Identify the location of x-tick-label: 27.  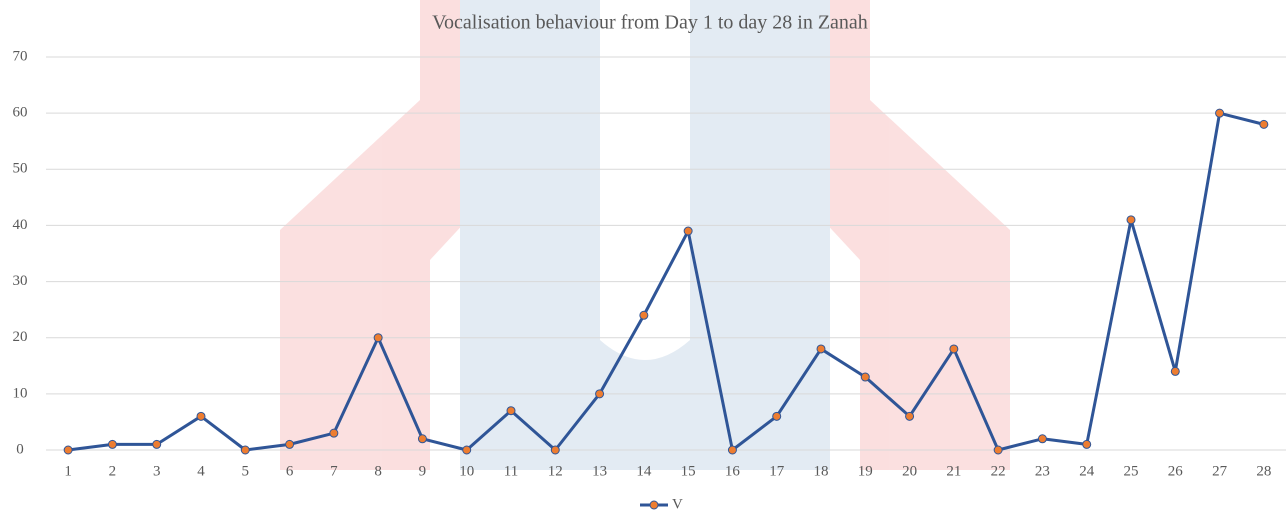
(1220, 471).